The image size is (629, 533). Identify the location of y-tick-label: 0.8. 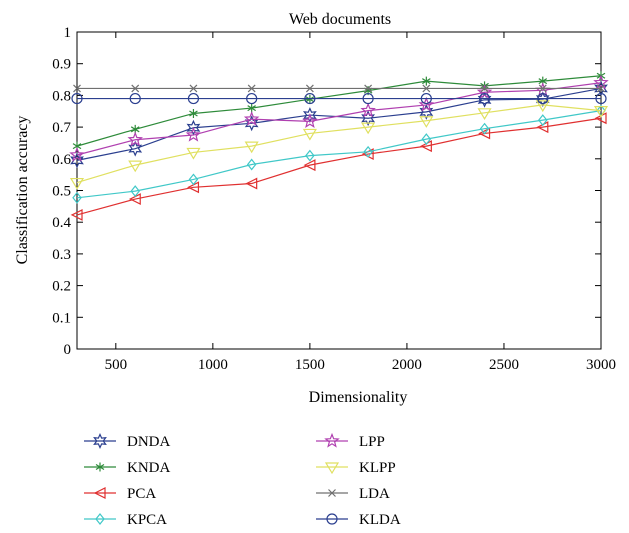
(61, 96).